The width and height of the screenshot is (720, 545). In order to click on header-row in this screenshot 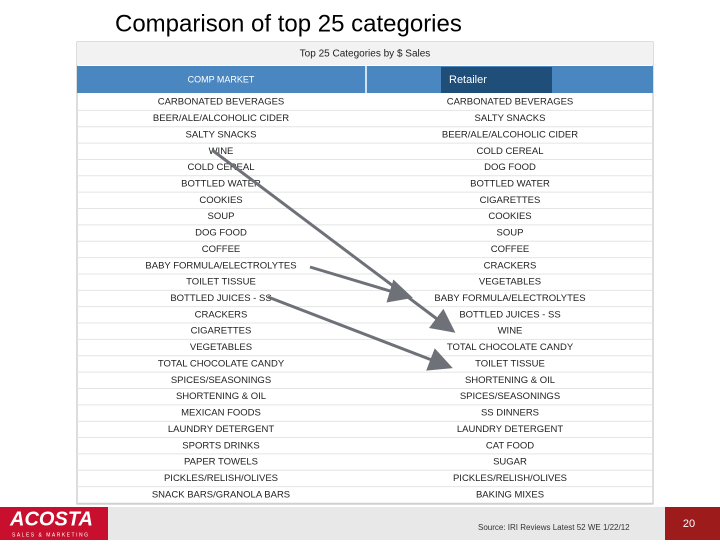, I will do `click(365, 79)`.